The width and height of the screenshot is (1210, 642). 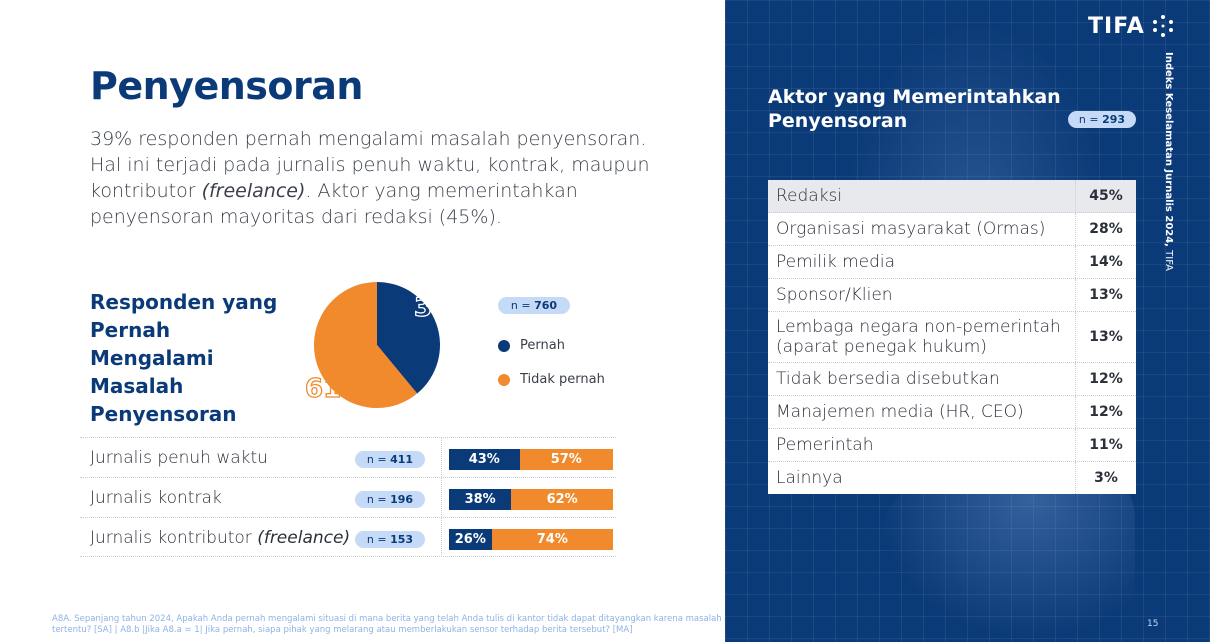 What do you see at coordinates (179, 458) in the screenshot?
I see `row-label: Jurnalis penuh waktu` at bounding box center [179, 458].